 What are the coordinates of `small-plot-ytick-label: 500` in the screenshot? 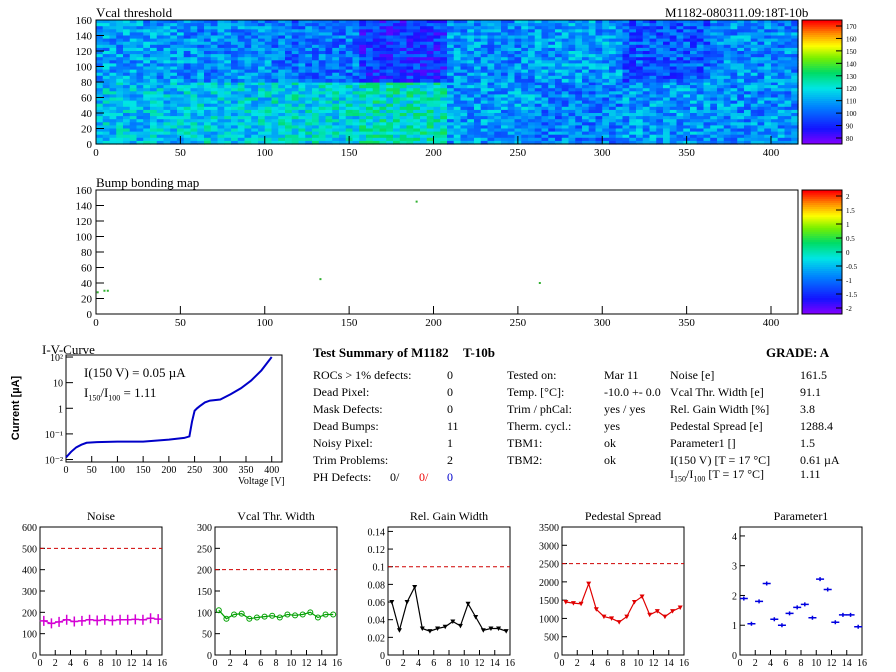 It's located at (551, 638).